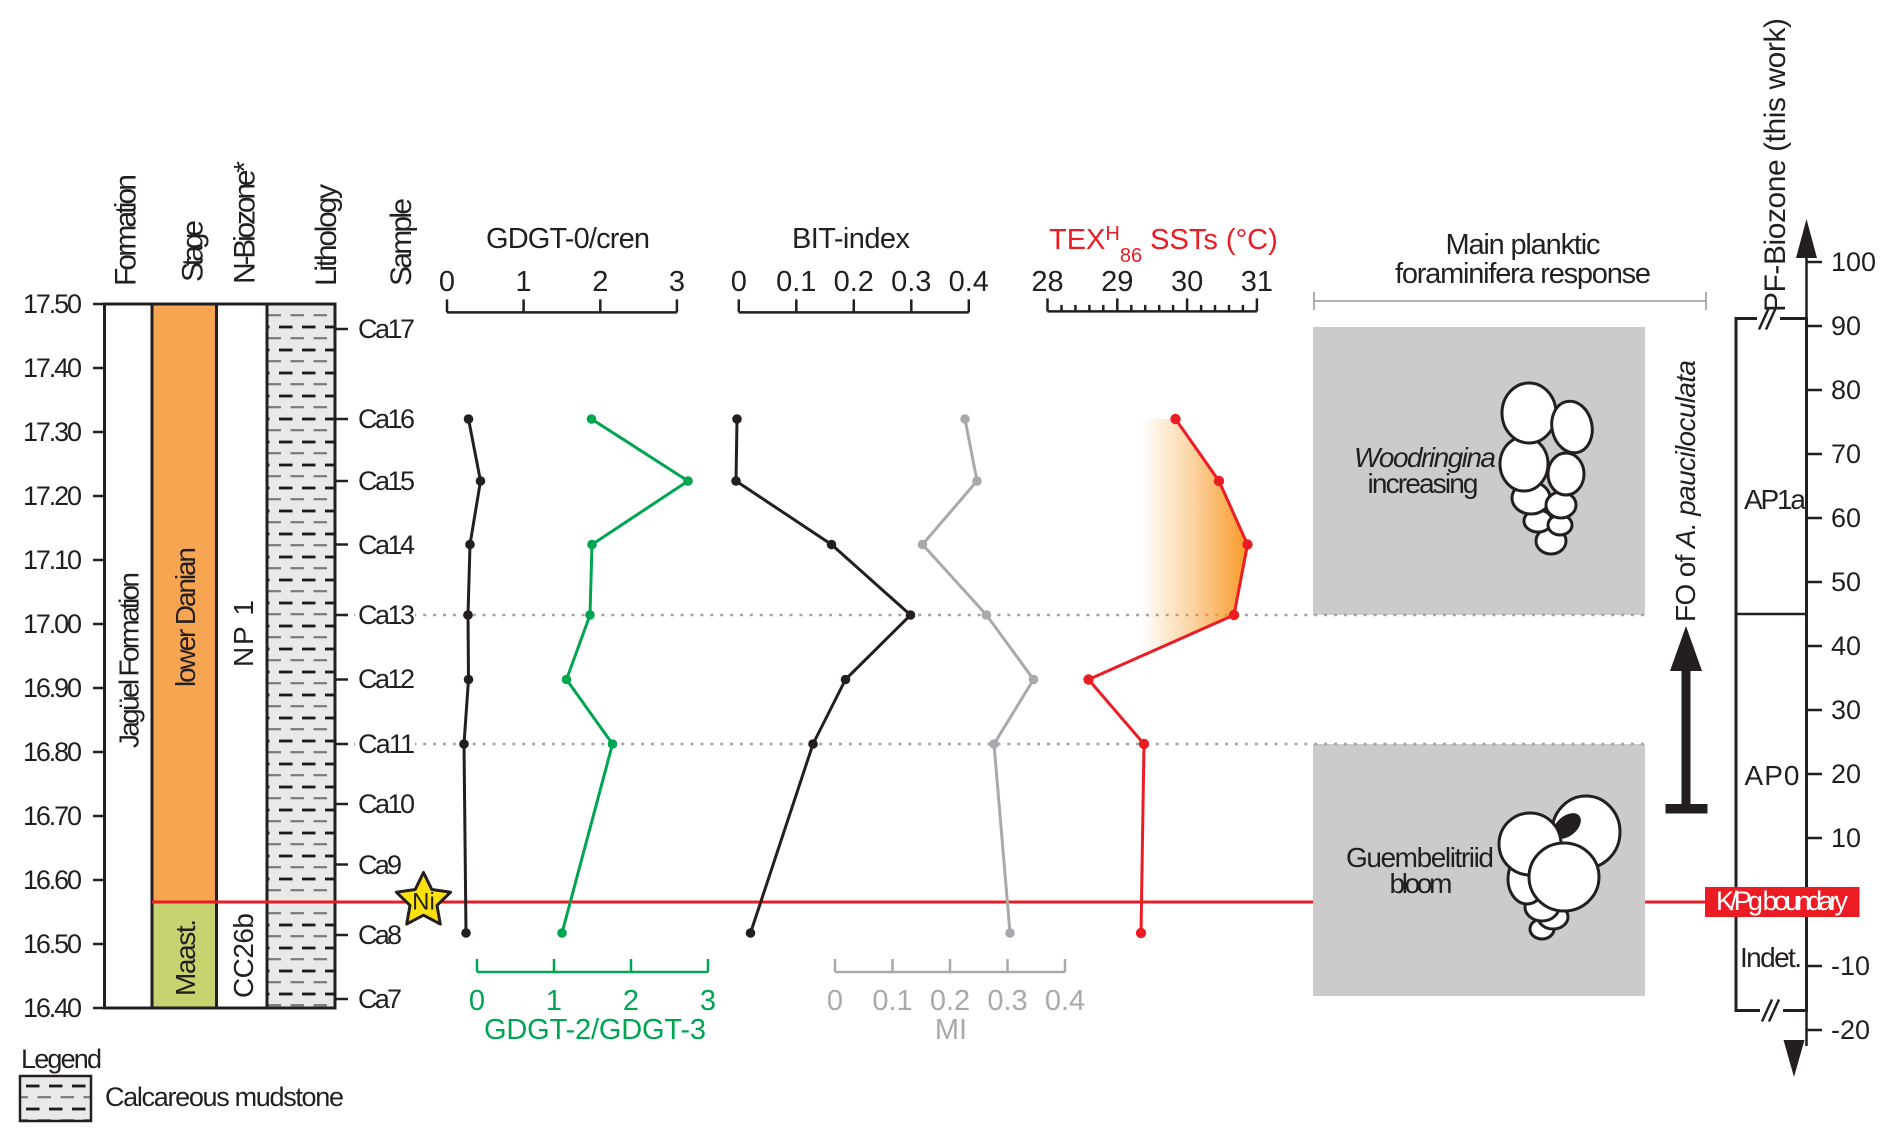  I want to click on svg-text: -20, so click(1850, 1030).